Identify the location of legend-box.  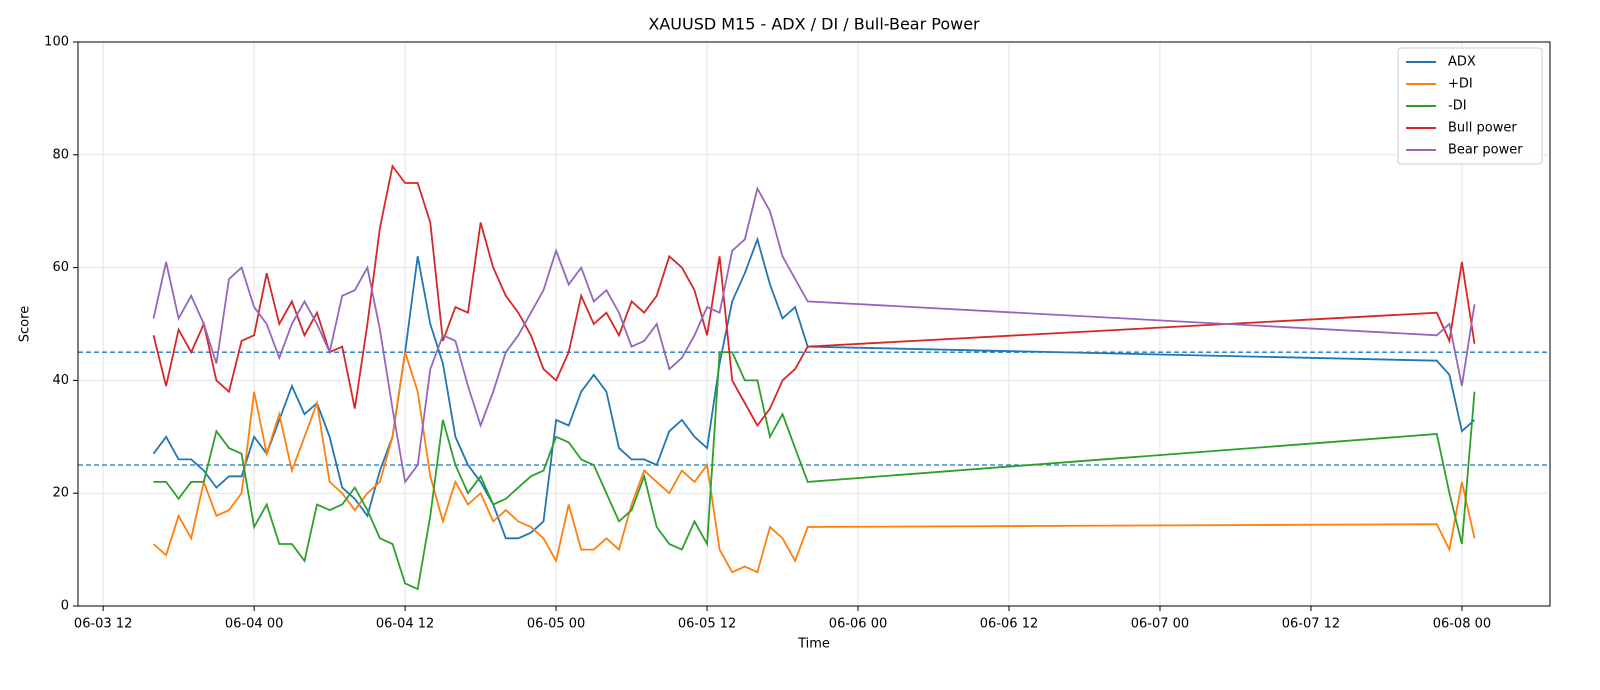
(1470, 106).